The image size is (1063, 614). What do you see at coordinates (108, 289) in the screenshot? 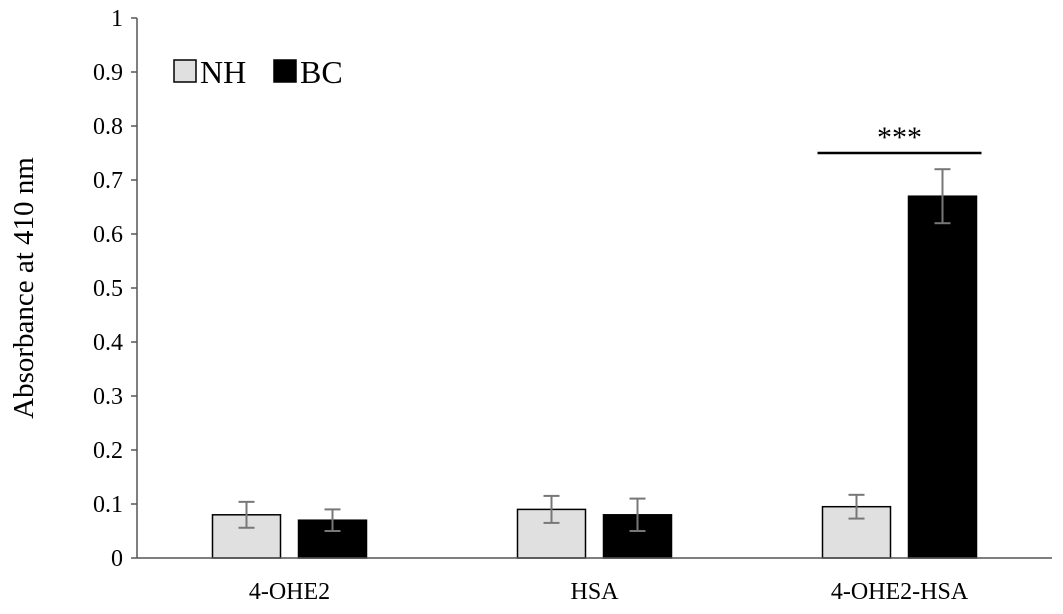
I see `y-tick-label: 0.5` at bounding box center [108, 289].